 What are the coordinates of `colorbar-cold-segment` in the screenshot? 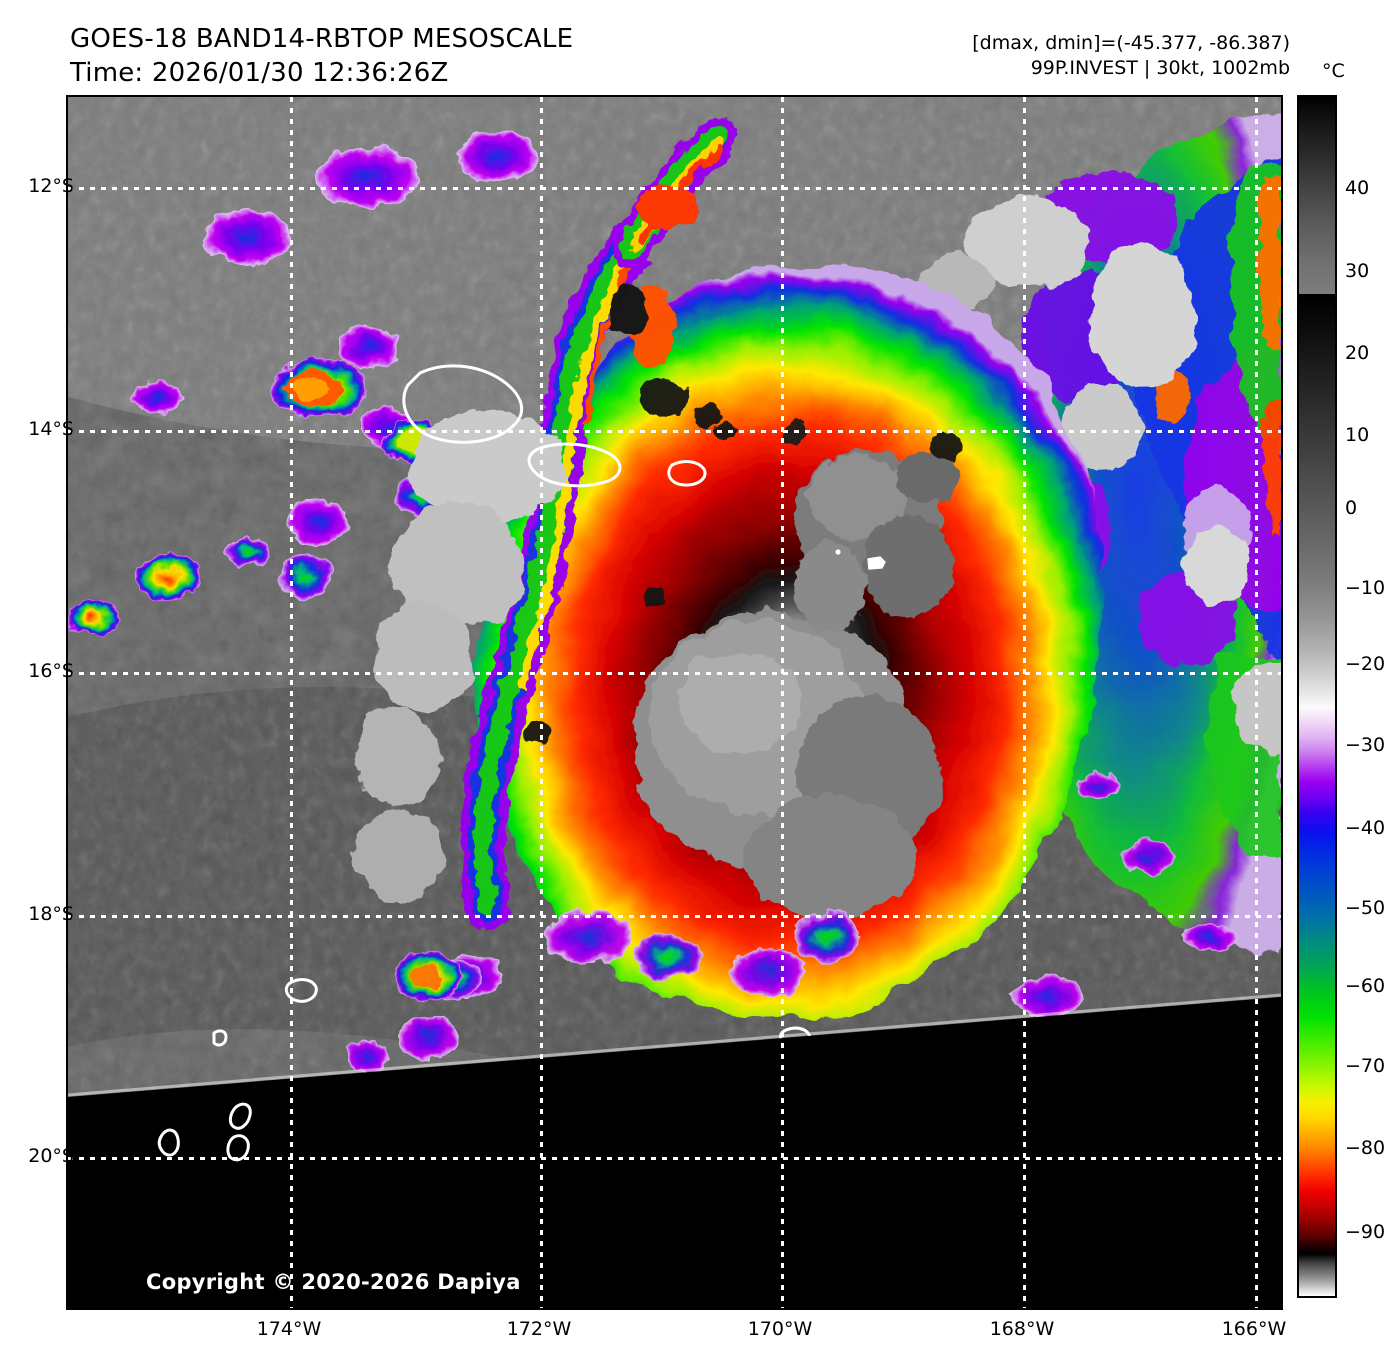 It's located at (1317, 797).